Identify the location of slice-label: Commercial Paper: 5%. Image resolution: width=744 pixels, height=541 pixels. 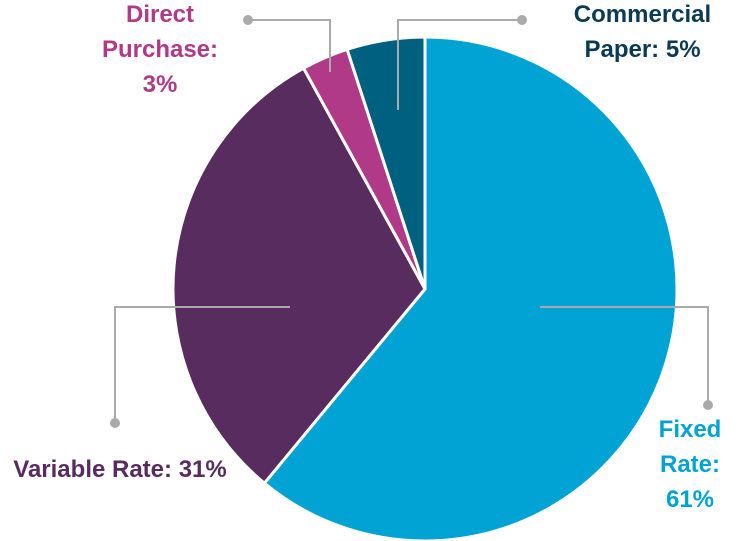
(642, 33).